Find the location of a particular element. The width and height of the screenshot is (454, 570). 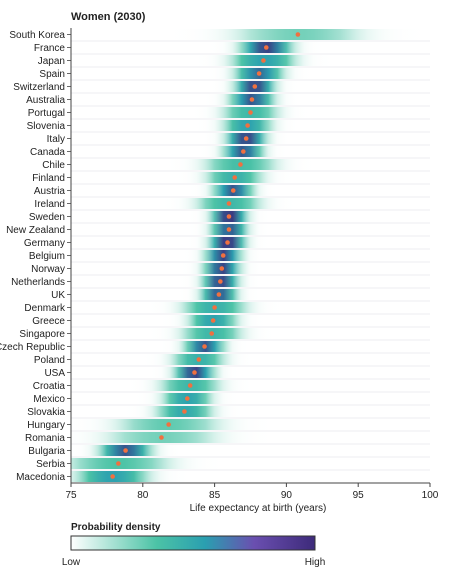

country-label: Austria is located at coordinates (50, 191).